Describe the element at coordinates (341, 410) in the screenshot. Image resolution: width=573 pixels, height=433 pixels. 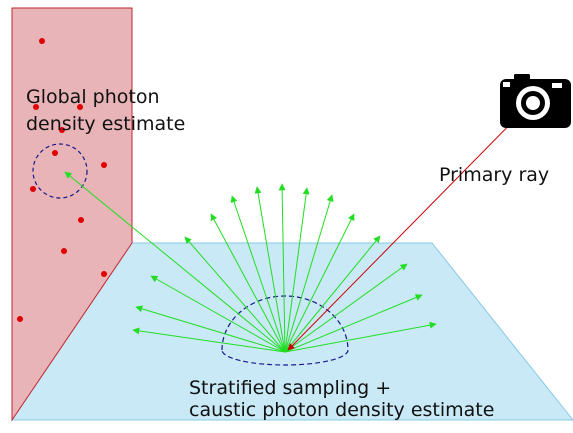
I see `stratified-label-line2: caustic photon density estimate` at that location.